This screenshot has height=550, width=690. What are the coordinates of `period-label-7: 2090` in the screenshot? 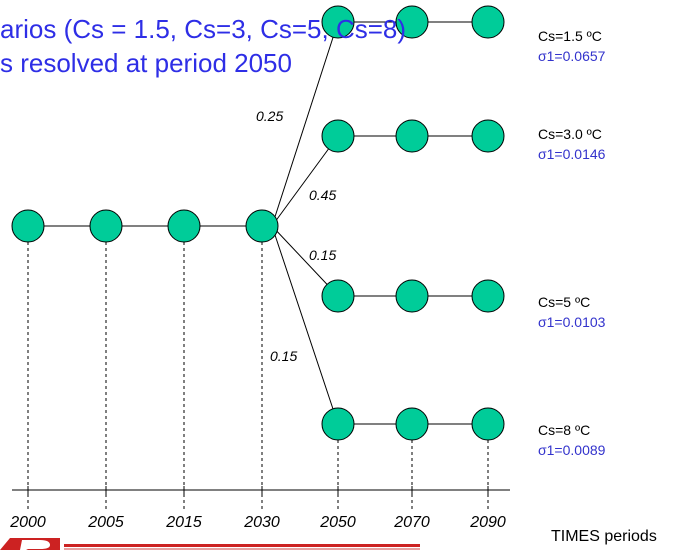 It's located at (488, 522).